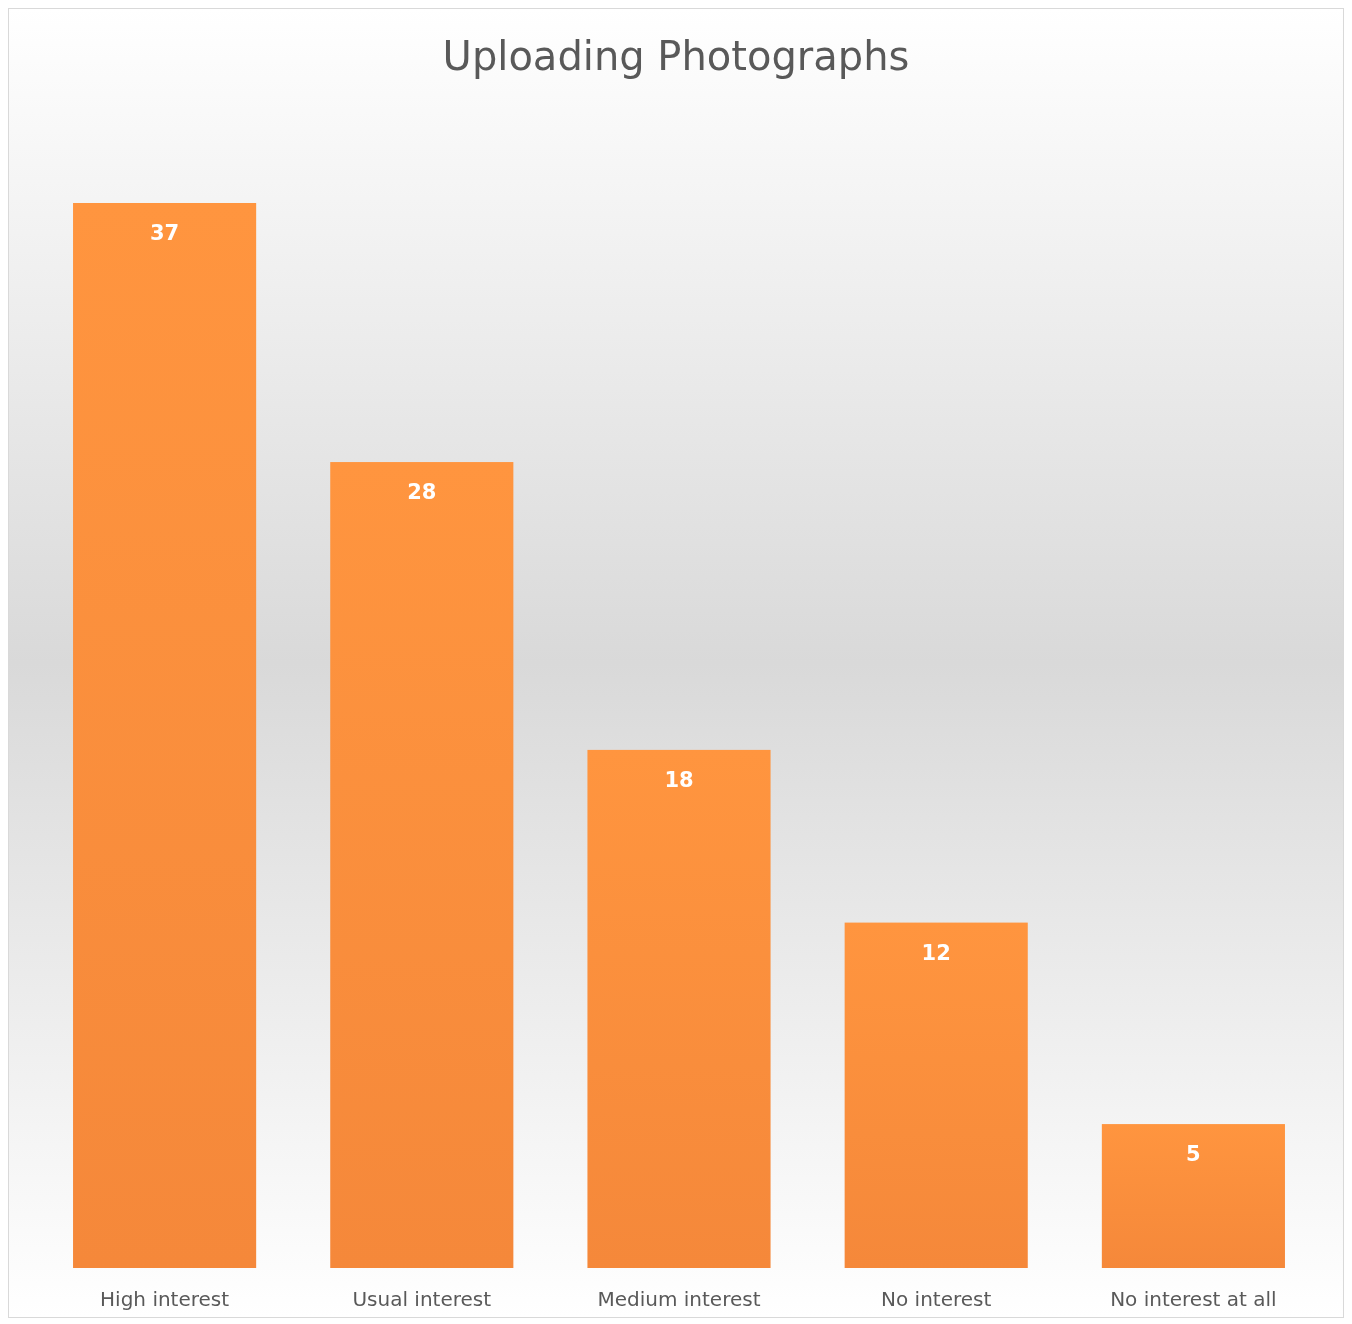 The height and width of the screenshot is (1324, 1352). I want to click on data-label: 28, so click(422, 492).